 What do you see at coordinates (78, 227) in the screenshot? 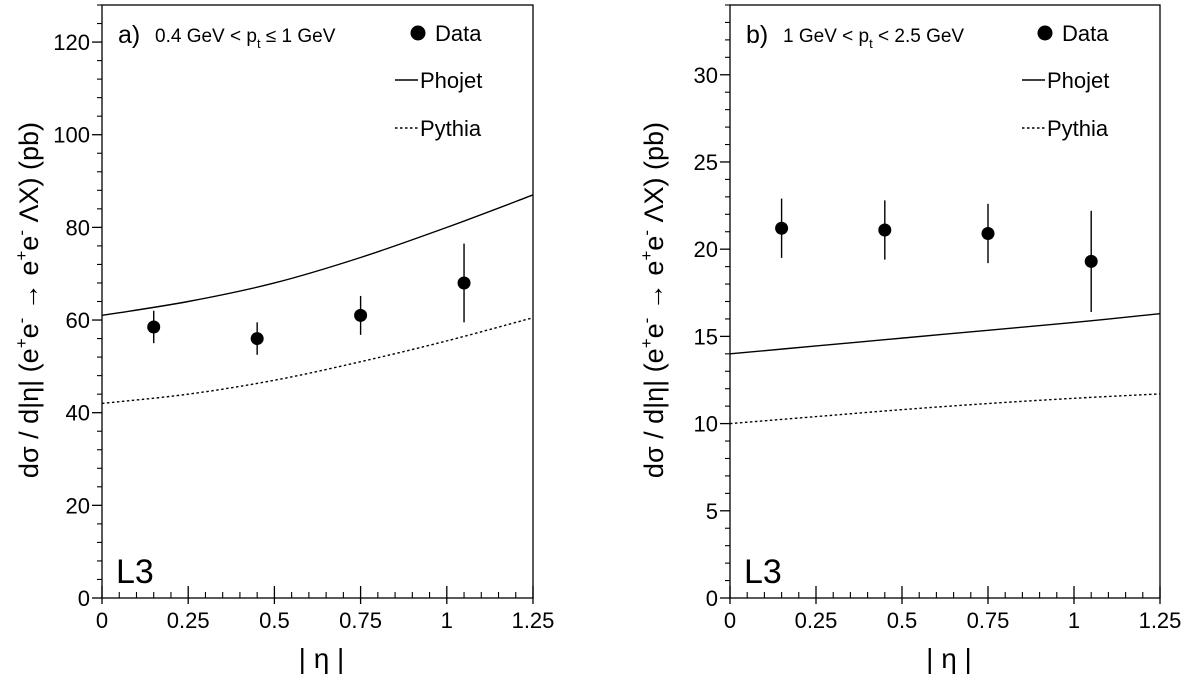
I see `y-tick-label: 80` at bounding box center [78, 227].